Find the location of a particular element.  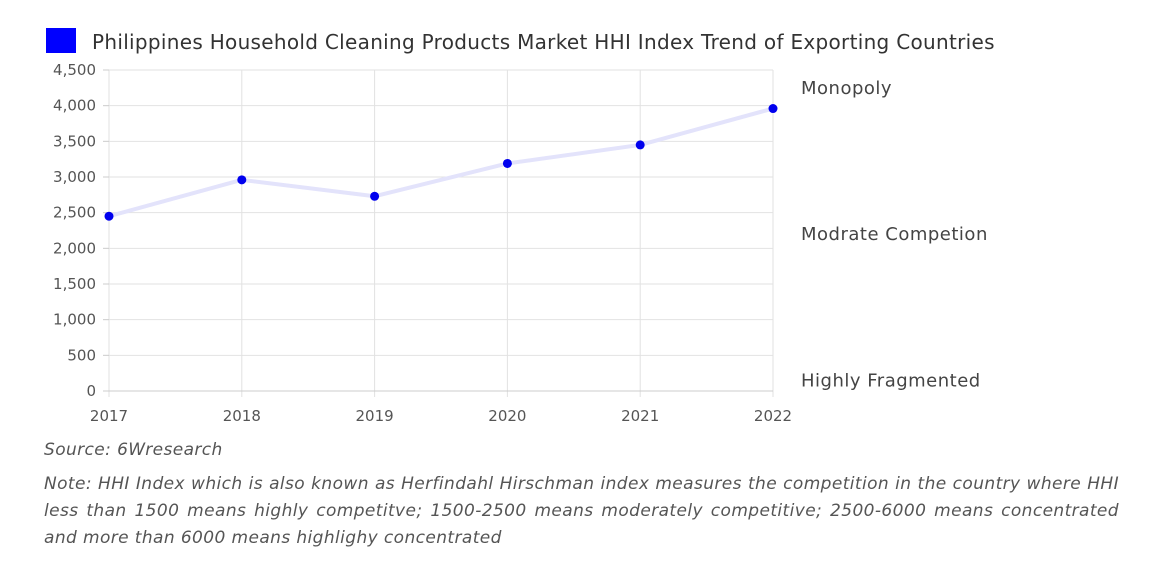

y-tick-label: 2,500 is located at coordinates (74, 213).